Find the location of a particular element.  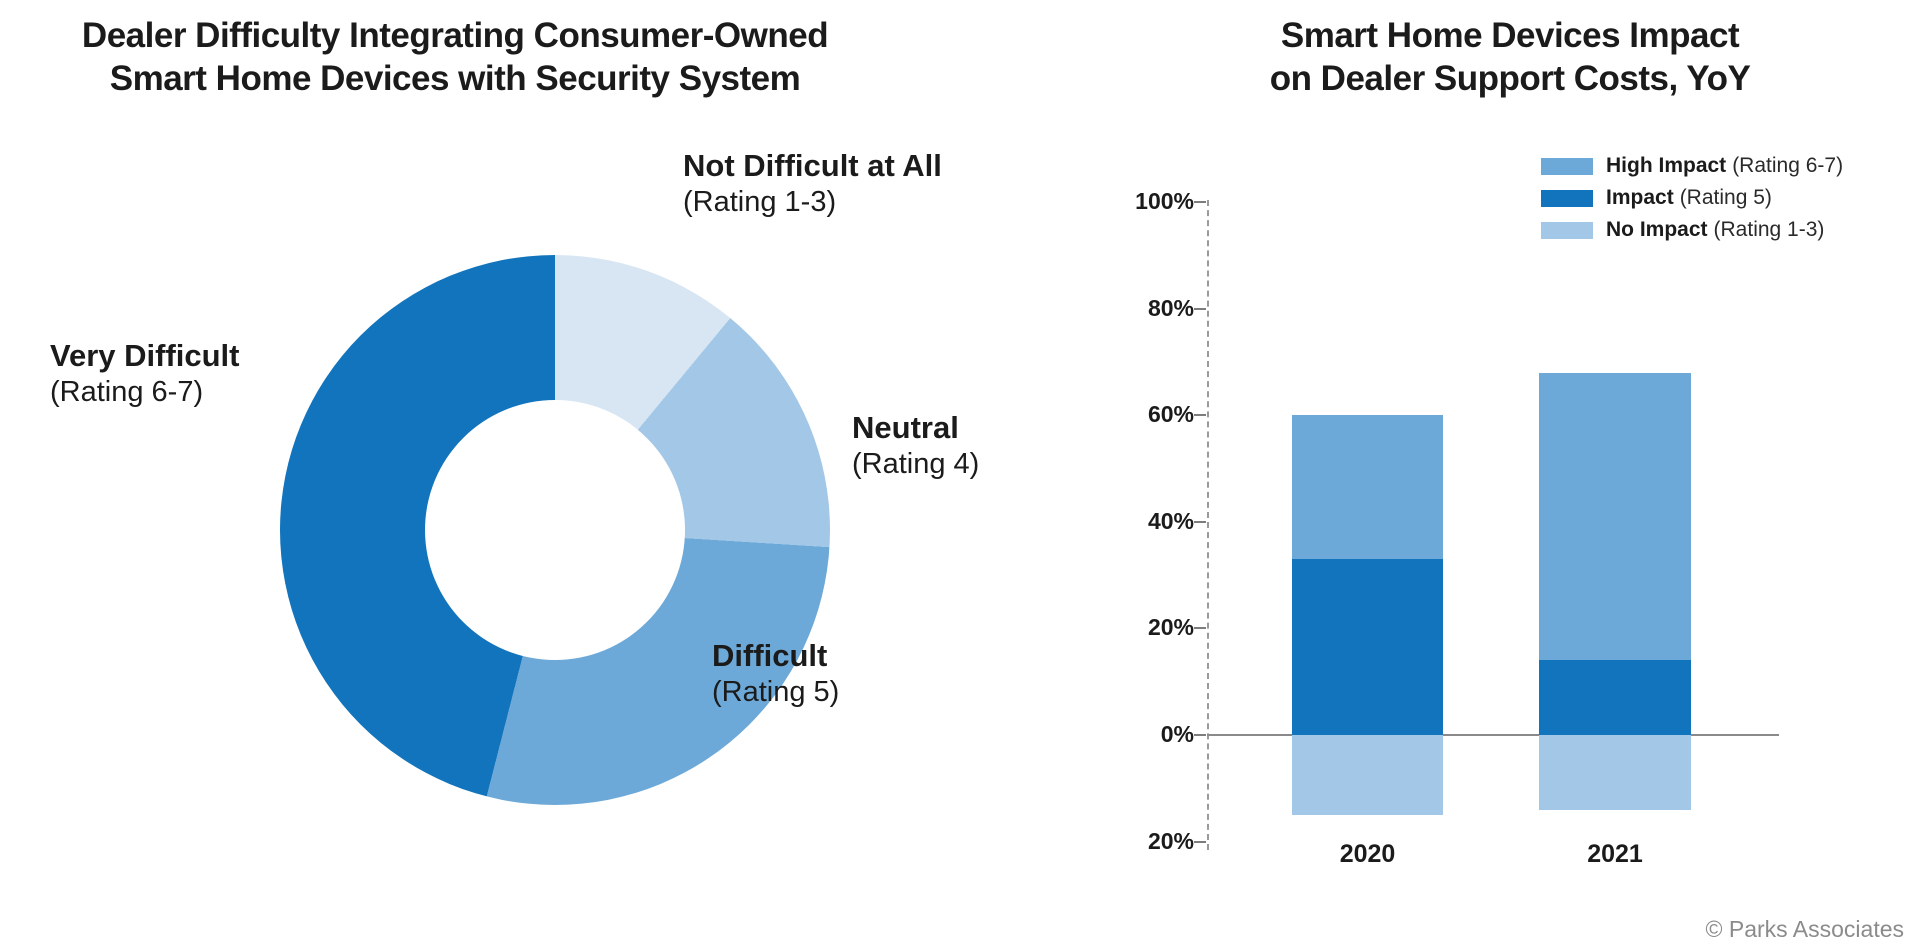

donut-hole is located at coordinates (555, 530).